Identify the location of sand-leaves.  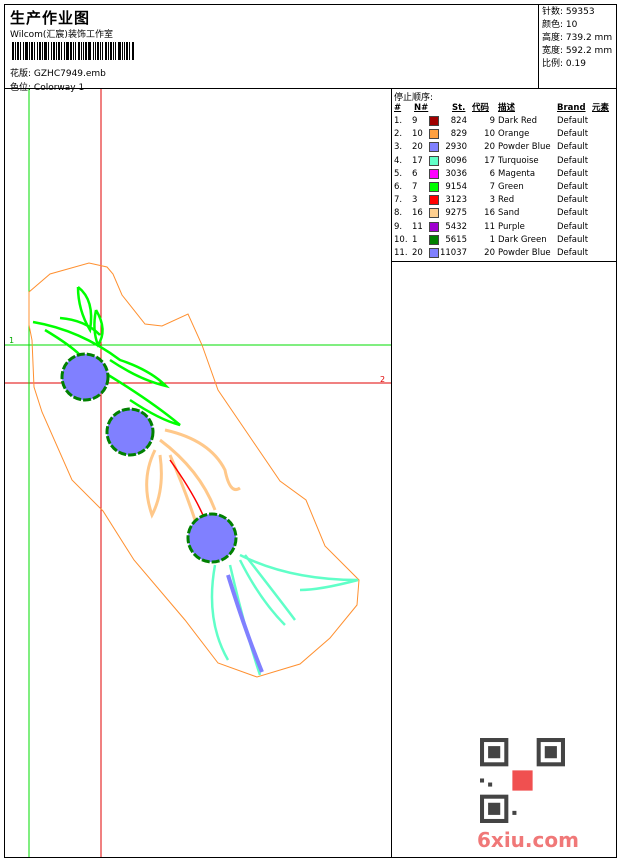
(193, 474).